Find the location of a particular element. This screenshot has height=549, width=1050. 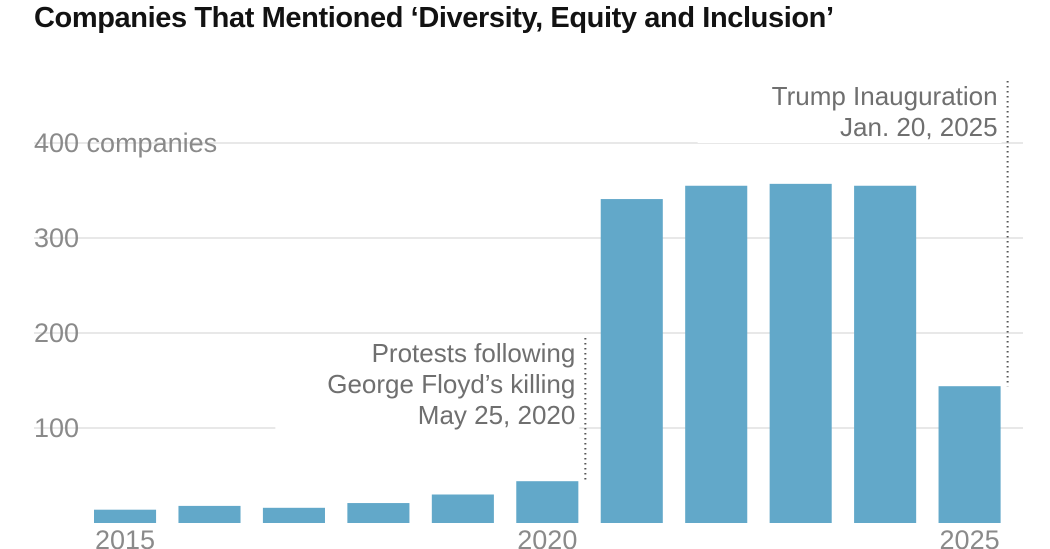

annotation-text: George Floyd’s killing is located at coordinates (451, 384).